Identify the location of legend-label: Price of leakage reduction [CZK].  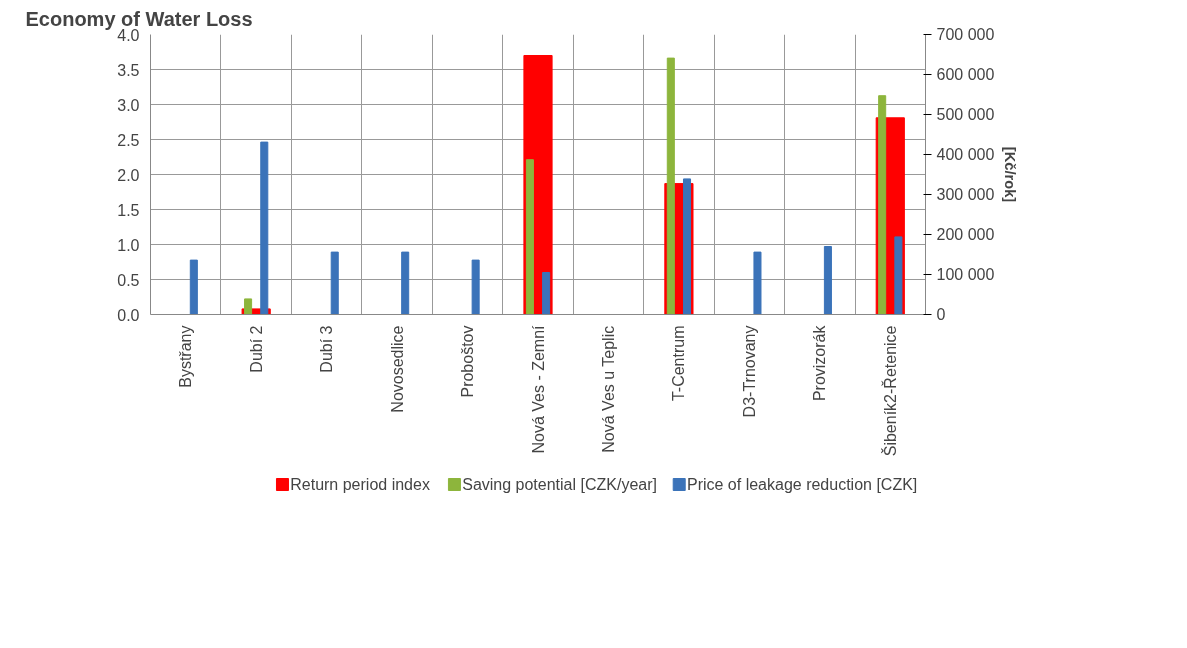
(802, 484).